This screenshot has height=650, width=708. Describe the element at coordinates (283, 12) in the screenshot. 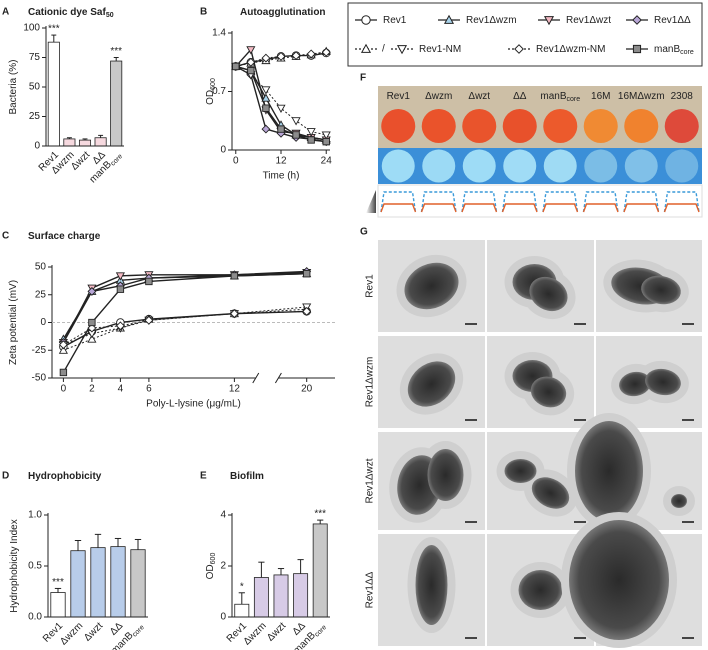

I see `chart-title-main: Autoagglutination` at that location.